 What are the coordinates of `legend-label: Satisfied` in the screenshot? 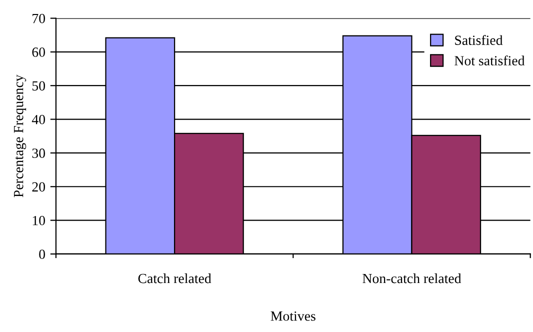 It's located at (479, 40).